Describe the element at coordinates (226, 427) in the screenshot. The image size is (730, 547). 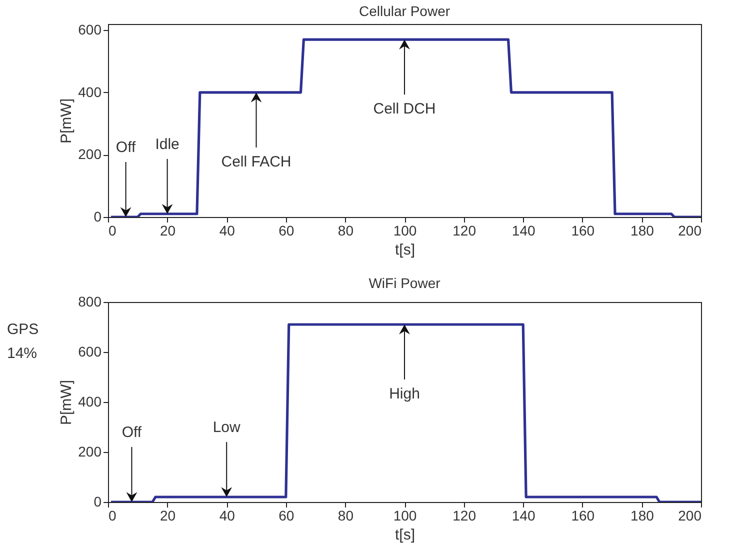
I see `annotation: Low` at that location.